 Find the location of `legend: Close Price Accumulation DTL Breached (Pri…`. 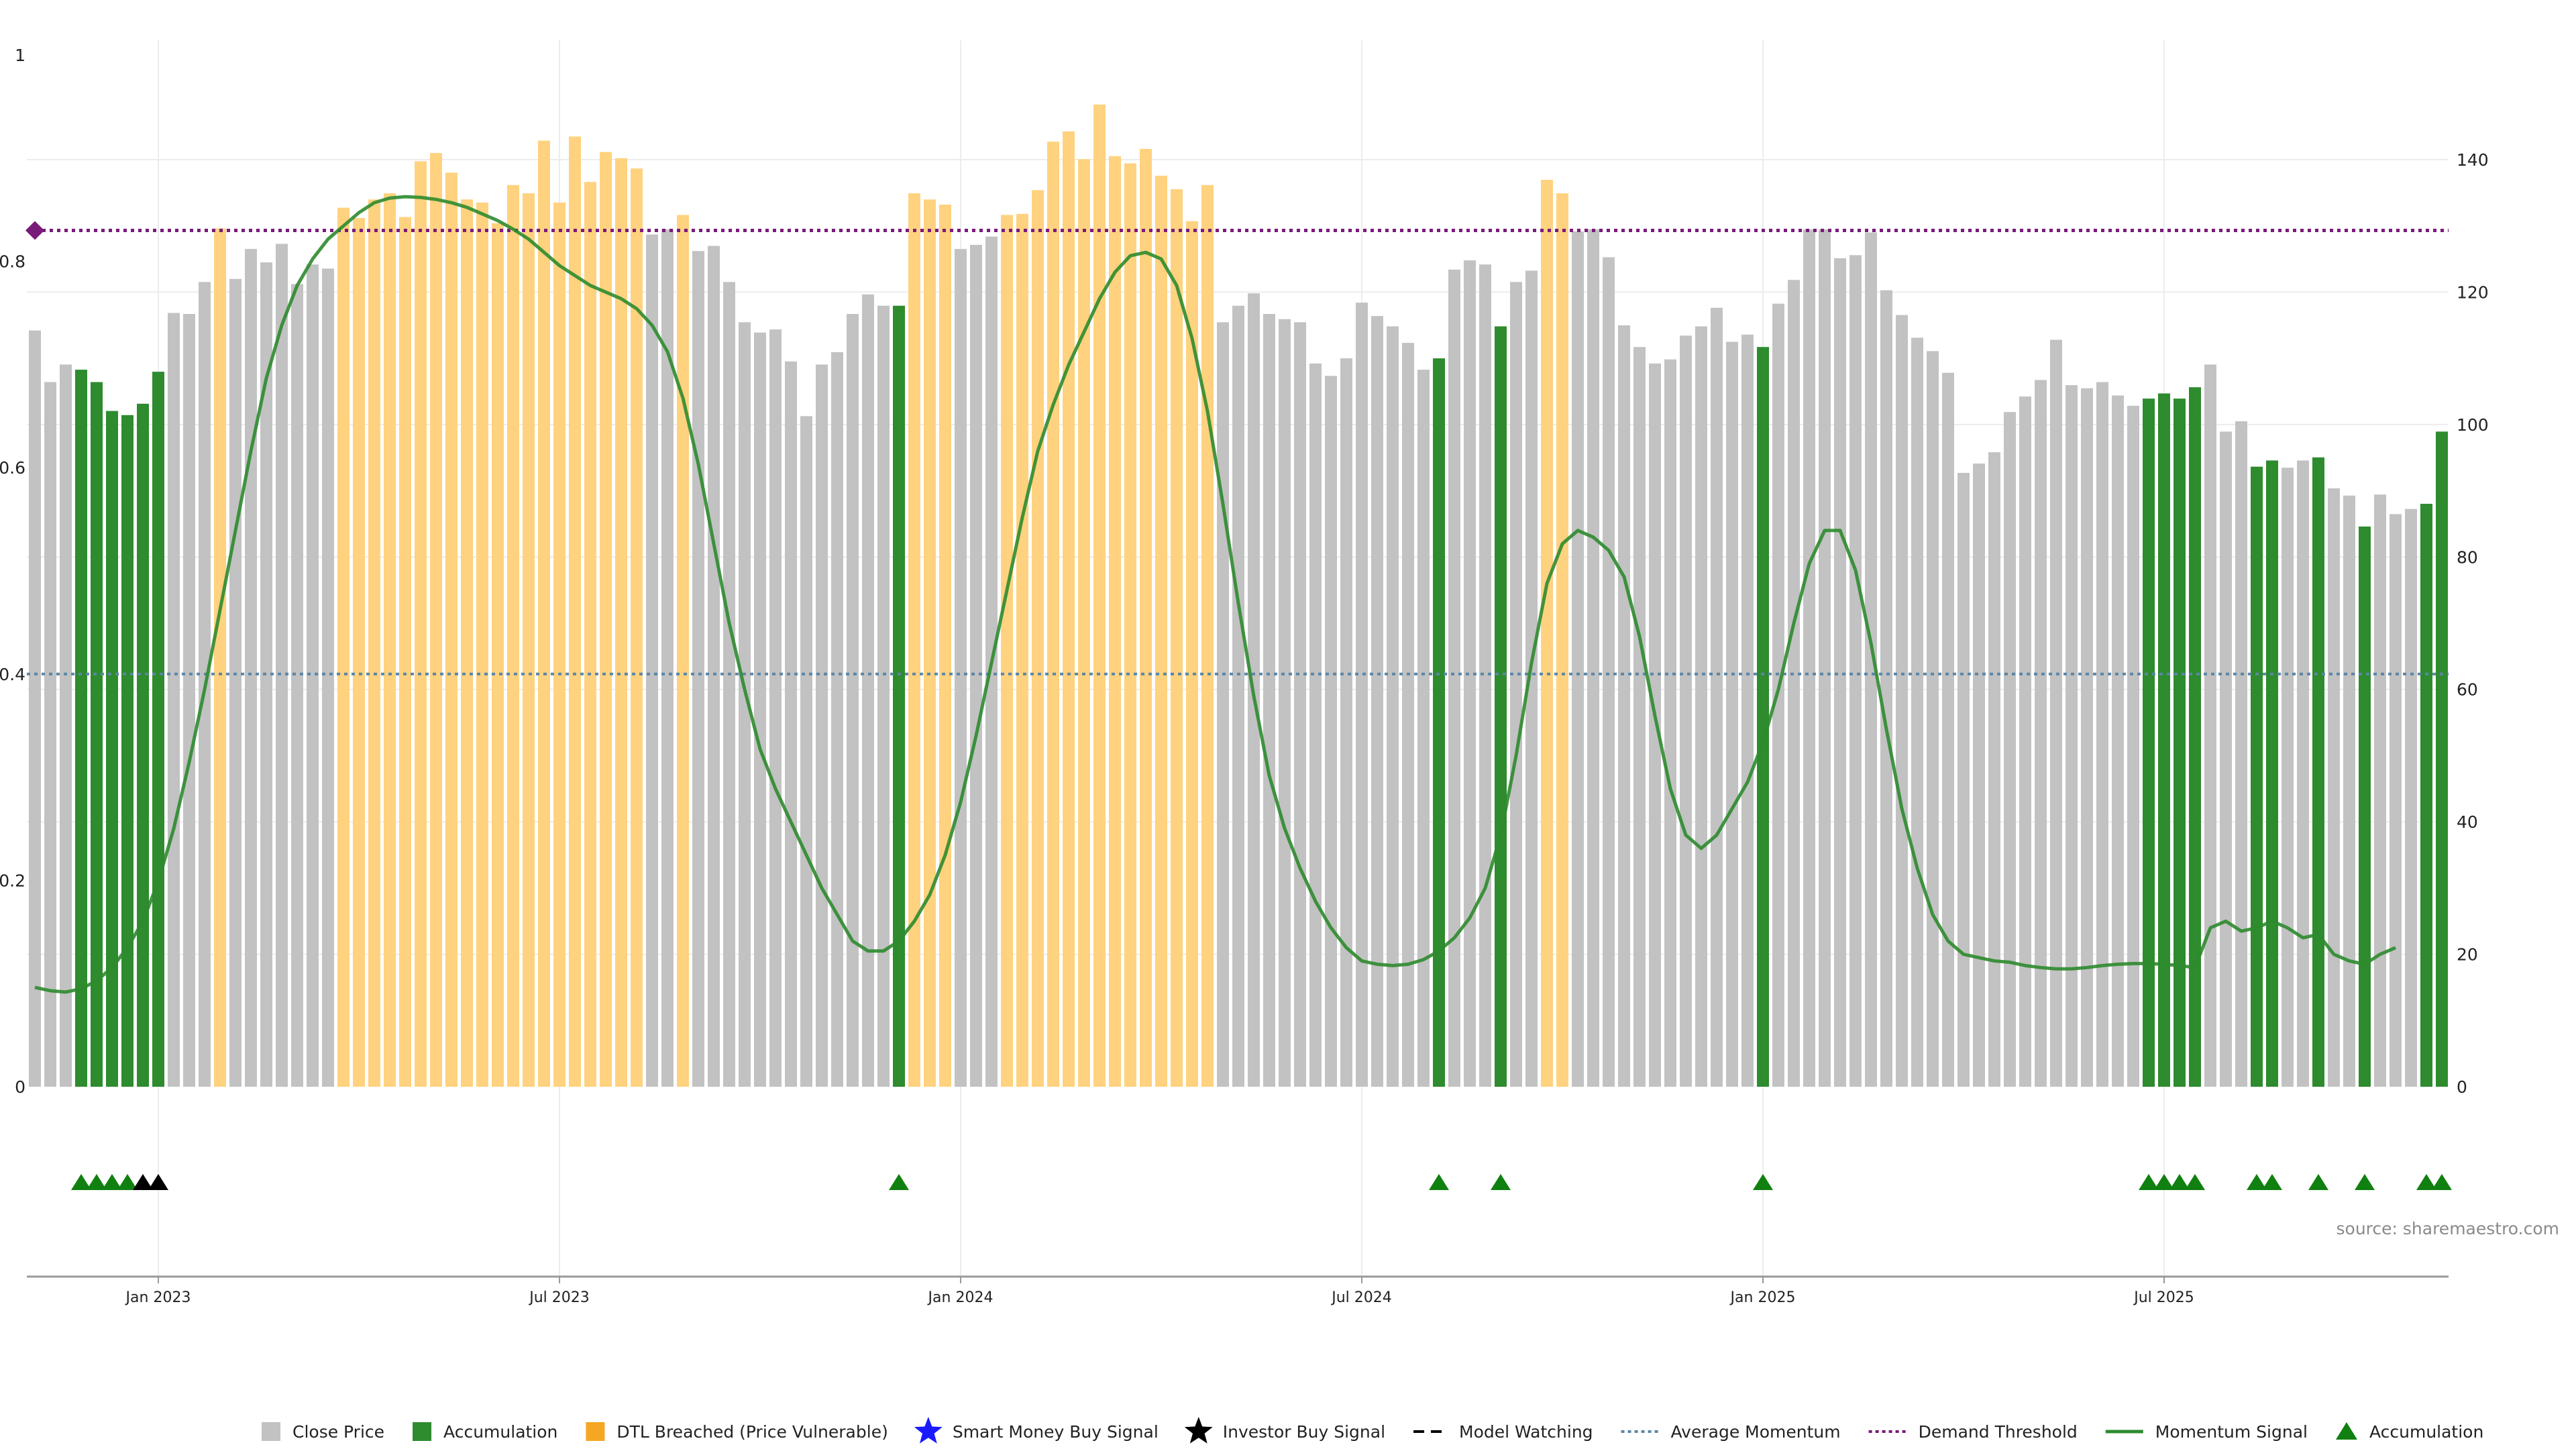

legend: Close Price Accumulation DTL Breached (Pri… is located at coordinates (1372, 1430).